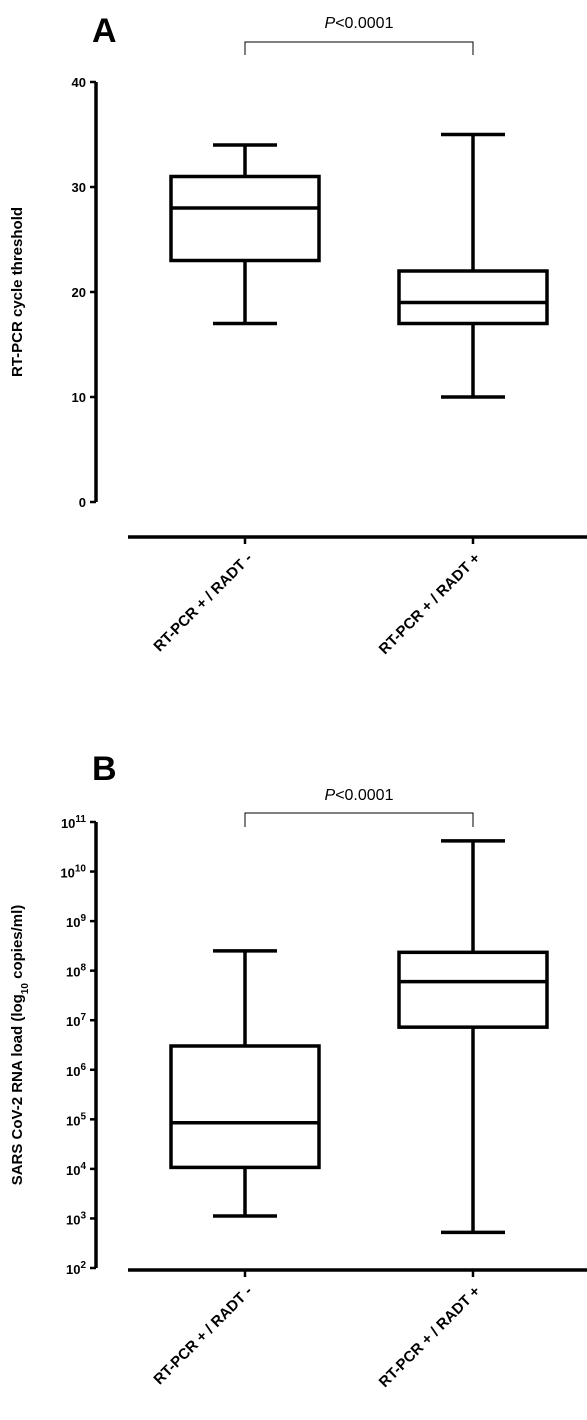 The height and width of the screenshot is (1420, 587). Describe the element at coordinates (73, 872) in the screenshot. I see `y-tick-label: 10¹⁰` at that location.